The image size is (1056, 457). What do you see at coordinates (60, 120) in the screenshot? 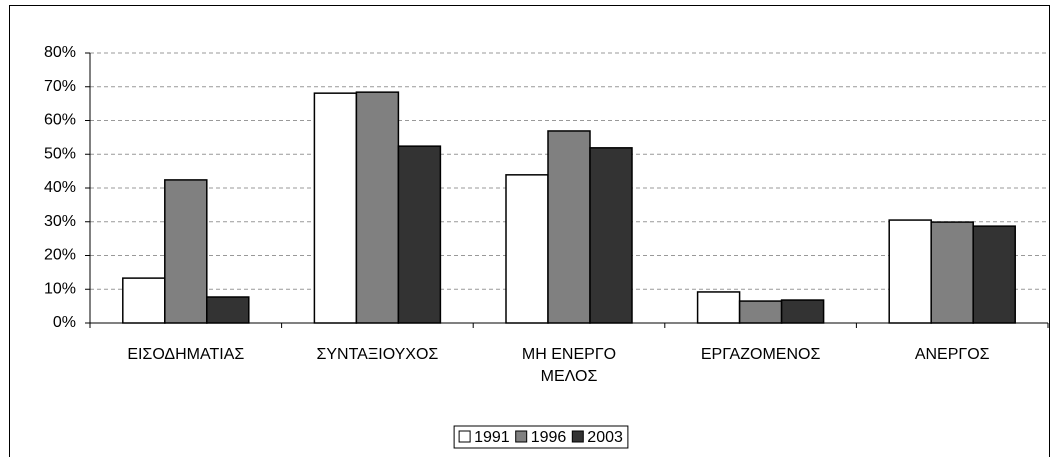
I see `y-tick-label: 60%` at bounding box center [60, 120].